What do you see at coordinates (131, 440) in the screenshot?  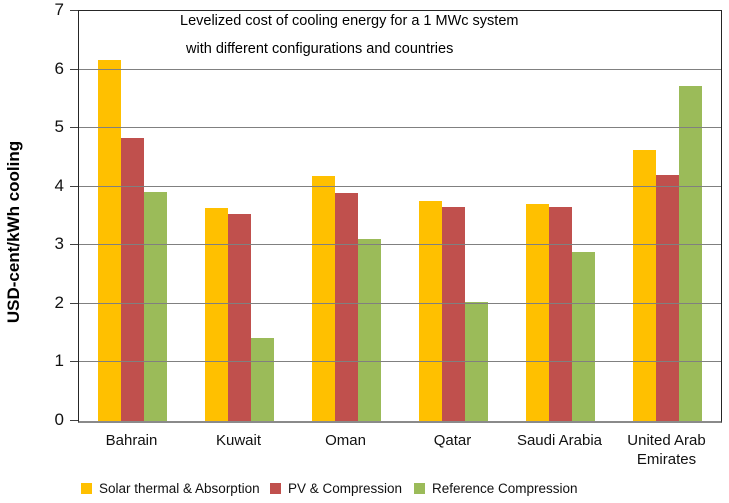 I see `x-category-label: Bahrain` at bounding box center [131, 440].